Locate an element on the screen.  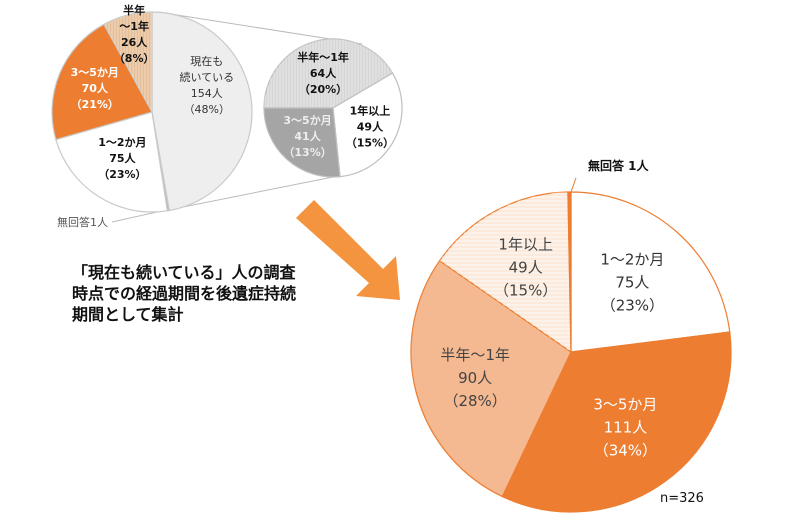
slice-label: （13%） is located at coordinates (307, 152).